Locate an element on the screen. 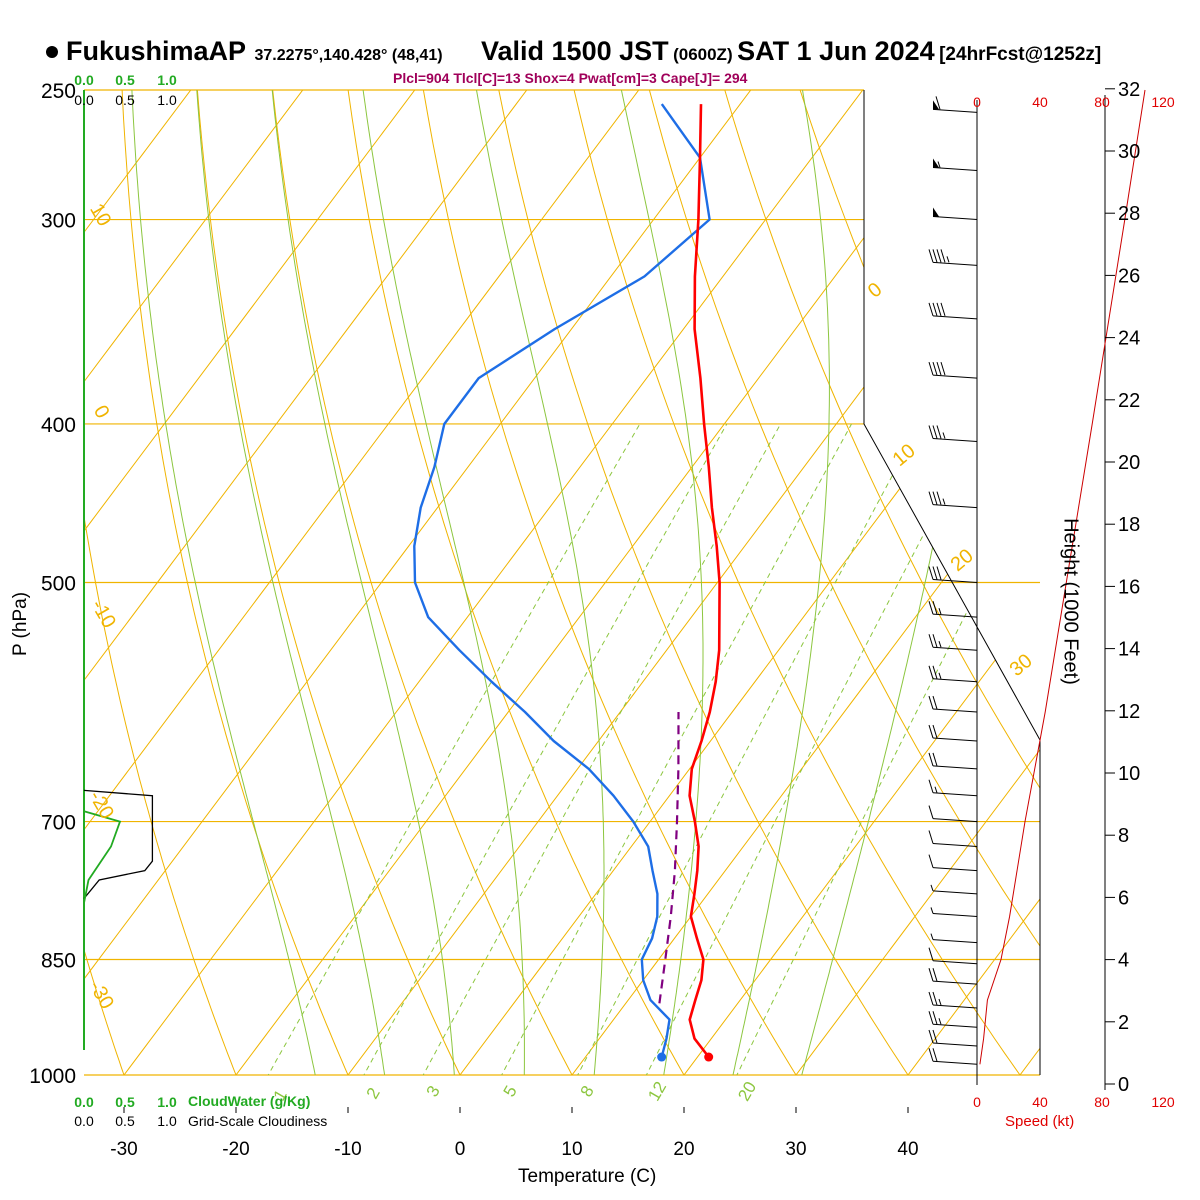 The width and height of the screenshot is (1200, 1200). mixing-ratio-label: 8 is located at coordinates (587, 1091).